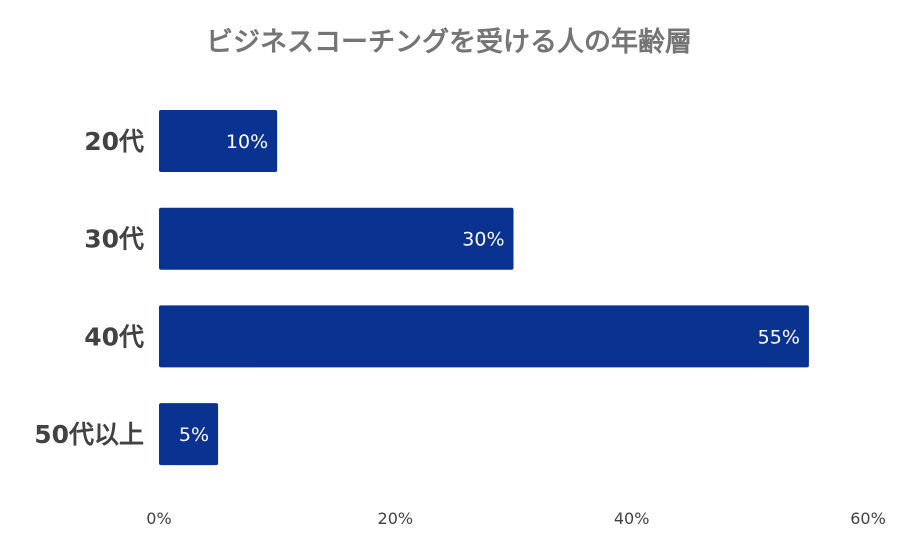 The height and width of the screenshot is (554, 898). I want to click on x-axis-ticks: 0% 20% 40% 60%, so click(515, 518).